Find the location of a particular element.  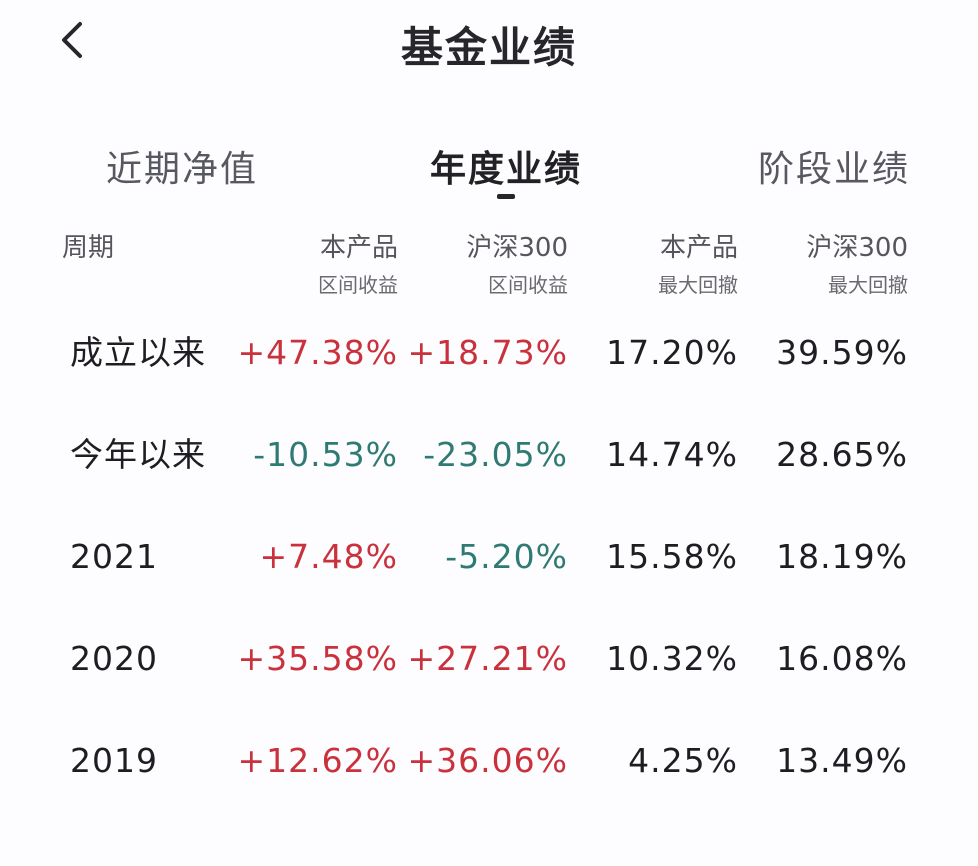

product-drawdown-cell: 15.58% is located at coordinates (672, 556).